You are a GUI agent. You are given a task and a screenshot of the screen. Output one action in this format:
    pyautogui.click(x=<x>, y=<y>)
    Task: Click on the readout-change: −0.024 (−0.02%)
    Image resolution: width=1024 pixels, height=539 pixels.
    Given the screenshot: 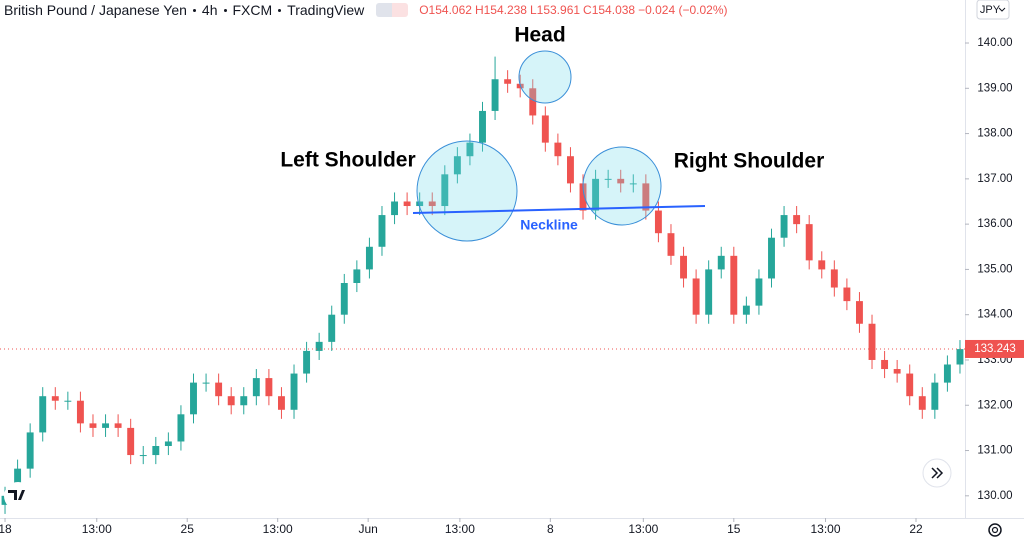 What is the action you would take?
    pyautogui.click(x=683, y=10)
    